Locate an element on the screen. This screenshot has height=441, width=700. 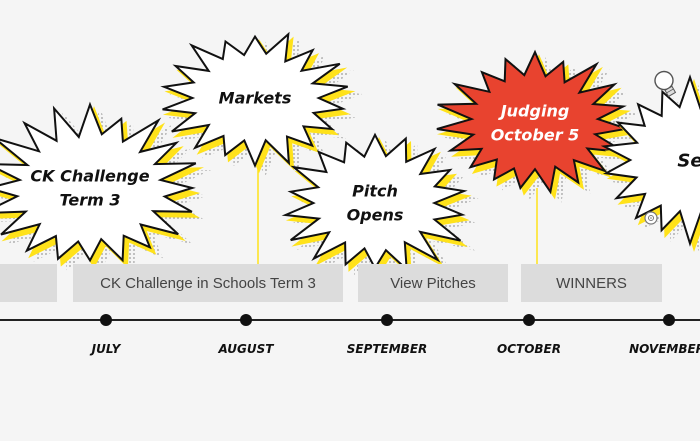
burst-label: October 5 is located at coordinates (535, 135).